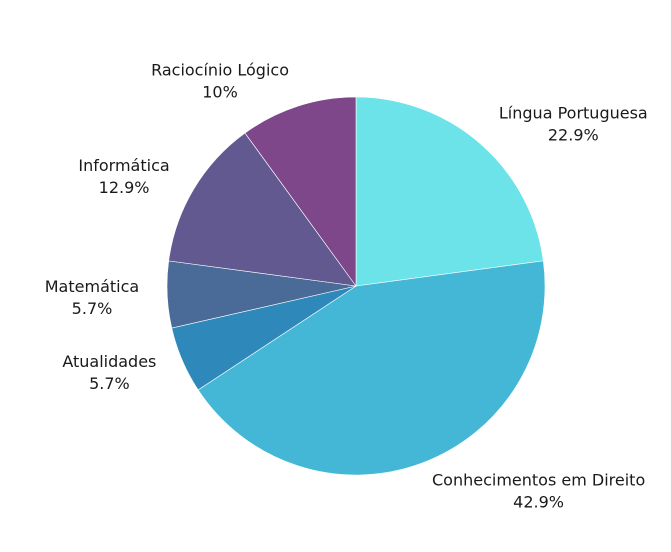 Image resolution: width=671 pixels, height=552 pixels. Describe the element at coordinates (123, 176) in the screenshot. I see `slice-label-group: Informática 12.9%` at that location.